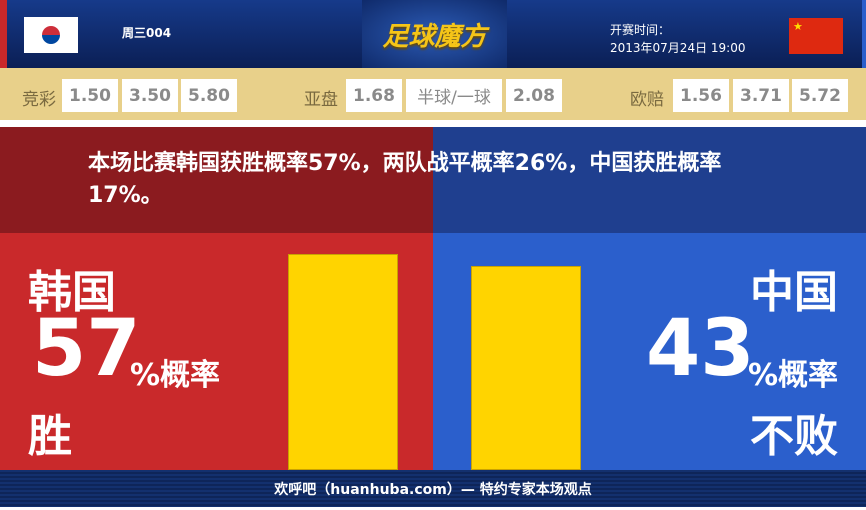  Describe the element at coordinates (405, 179) in the screenshot. I see `prediction-summary: 本场比赛韩国获胜概率57%，两队战平概率26%，中国获胜概率17%。` at that location.